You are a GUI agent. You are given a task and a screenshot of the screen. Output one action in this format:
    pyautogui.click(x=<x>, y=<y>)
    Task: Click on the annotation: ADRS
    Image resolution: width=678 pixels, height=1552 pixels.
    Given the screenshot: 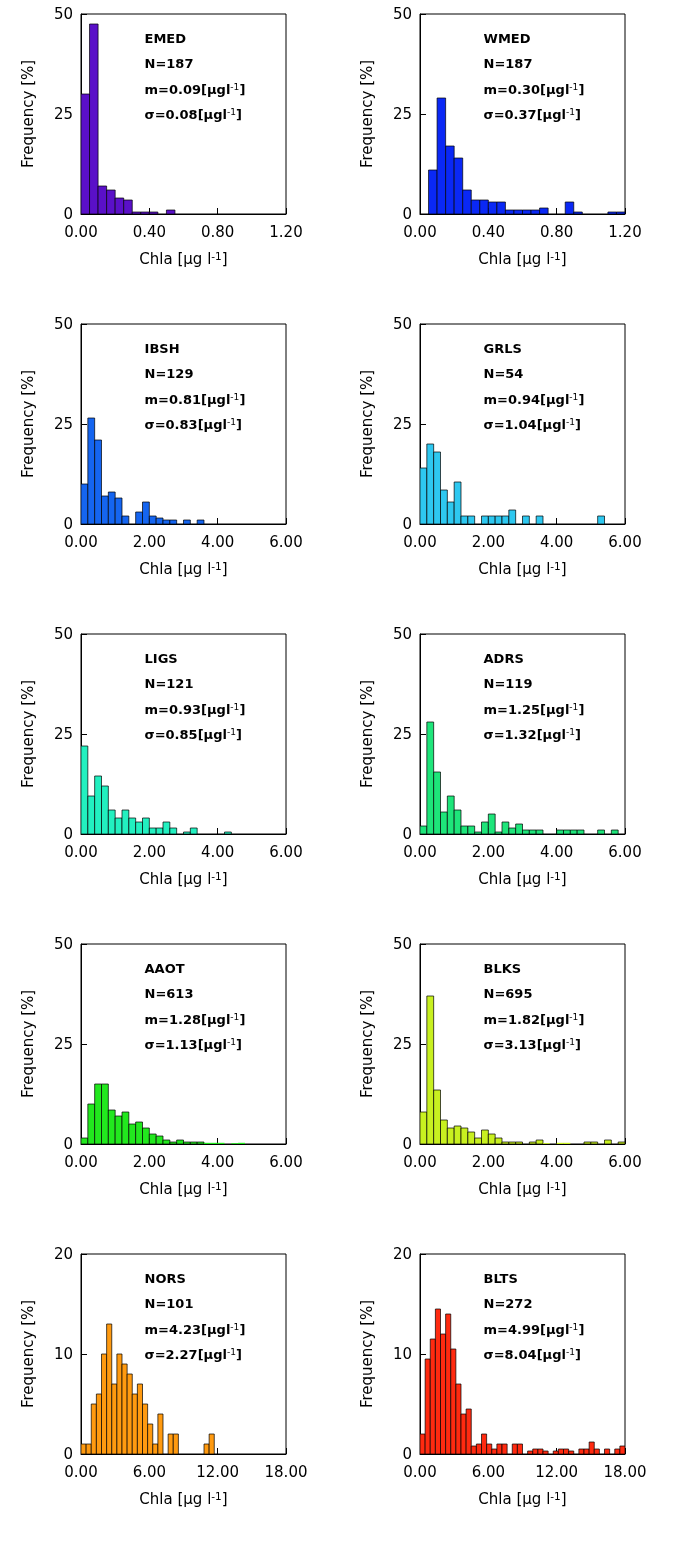 What is the action you would take?
    pyautogui.click(x=503, y=658)
    